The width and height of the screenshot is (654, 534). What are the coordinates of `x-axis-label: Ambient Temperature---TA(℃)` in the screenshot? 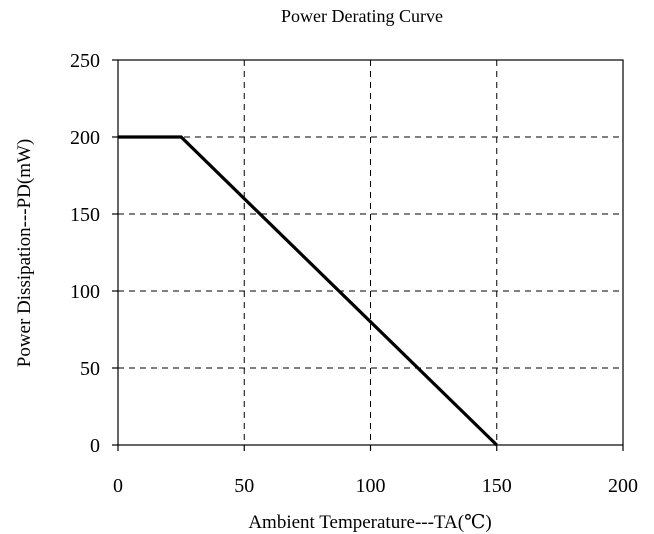 It's located at (369, 522).